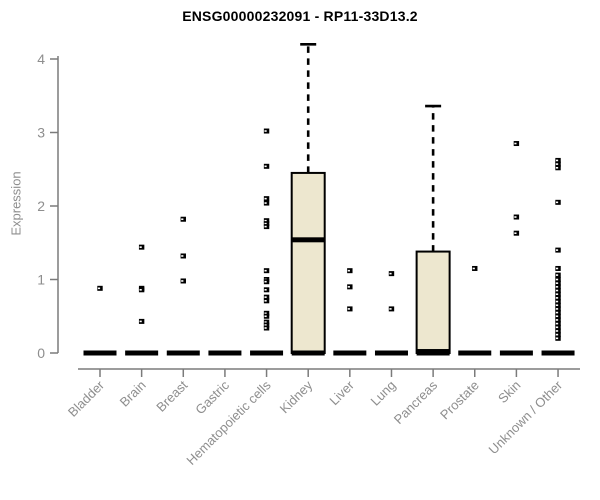  I want to click on x-tick-label: Prostate, so click(459, 400).